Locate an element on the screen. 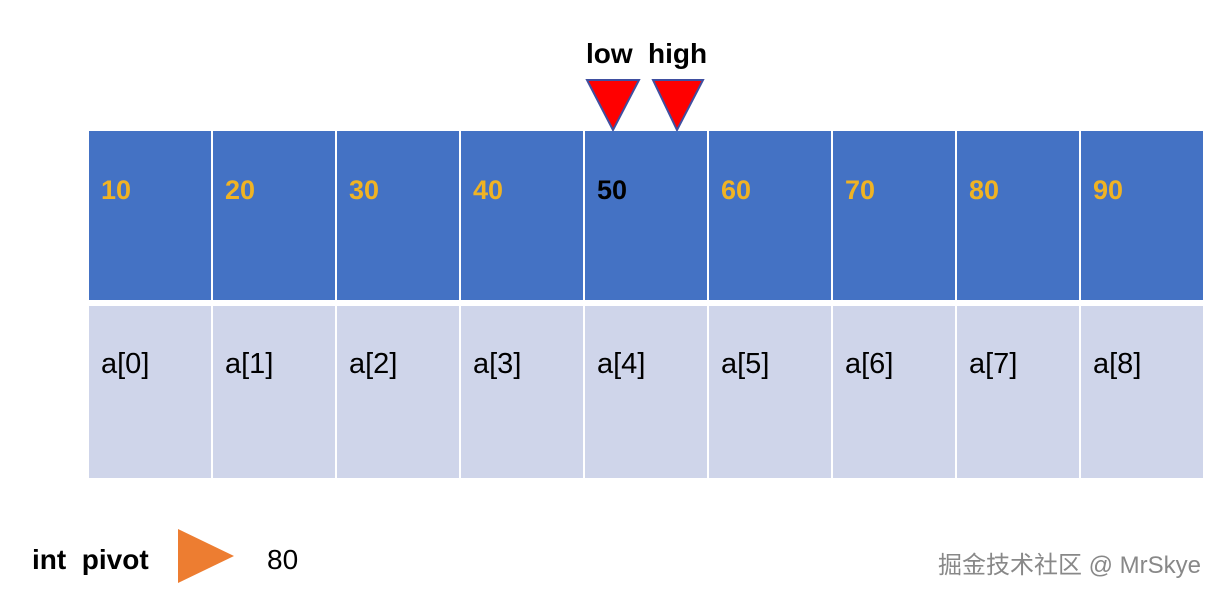 This screenshot has height=592, width=1219. index-cell: a[1] is located at coordinates (274, 392).